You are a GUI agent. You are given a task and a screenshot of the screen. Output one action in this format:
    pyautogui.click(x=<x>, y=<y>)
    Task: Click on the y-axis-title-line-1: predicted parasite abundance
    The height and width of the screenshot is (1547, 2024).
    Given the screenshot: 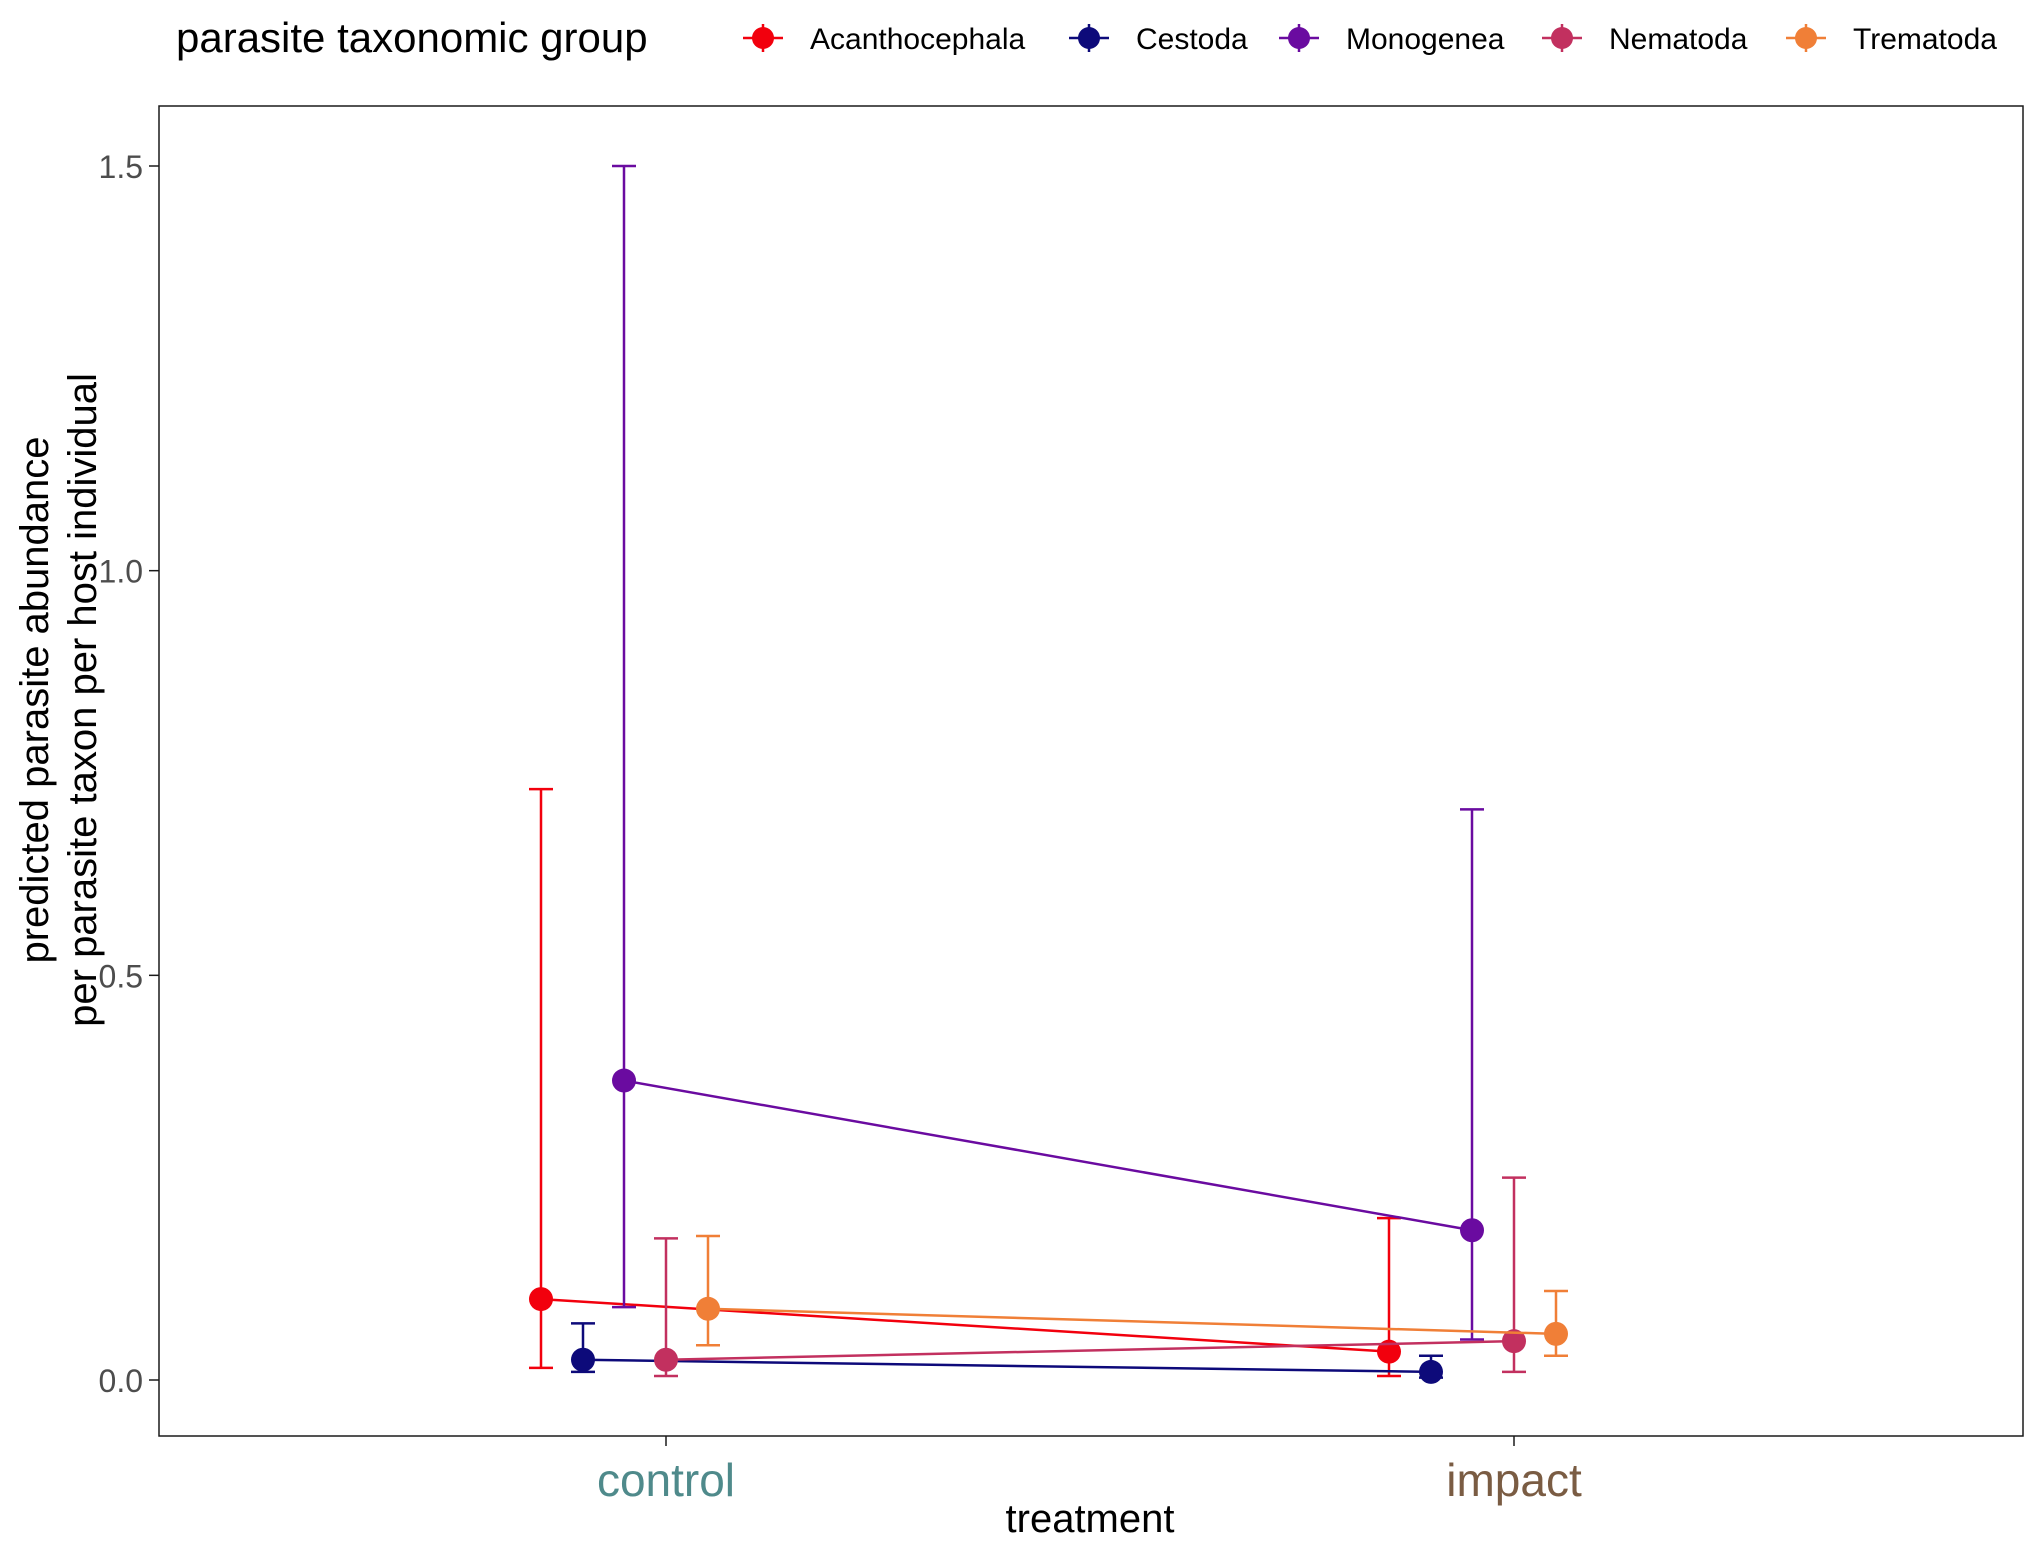 What is the action you would take?
    pyautogui.click(x=35, y=699)
    